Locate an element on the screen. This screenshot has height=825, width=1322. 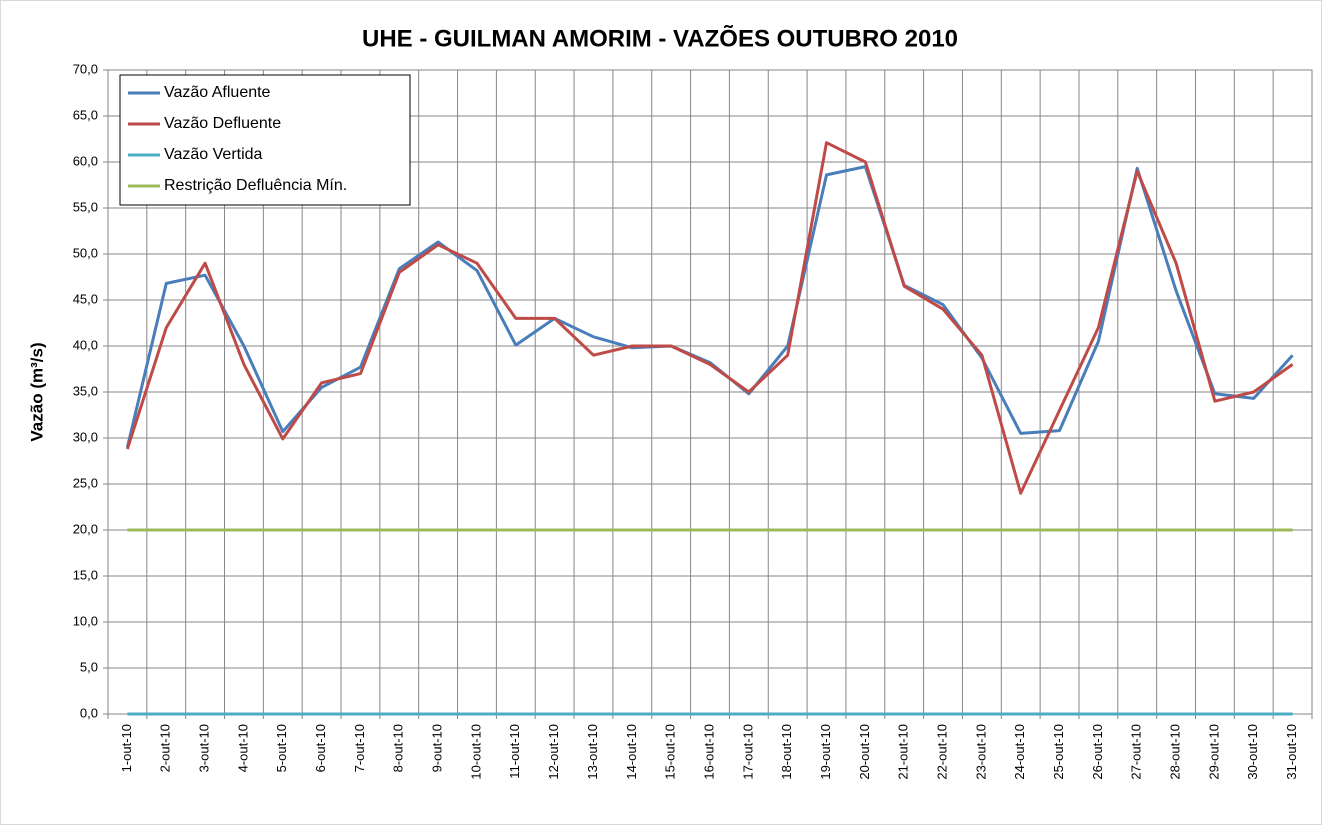
x-tick-label: 22-out-10 is located at coordinates (941, 752).